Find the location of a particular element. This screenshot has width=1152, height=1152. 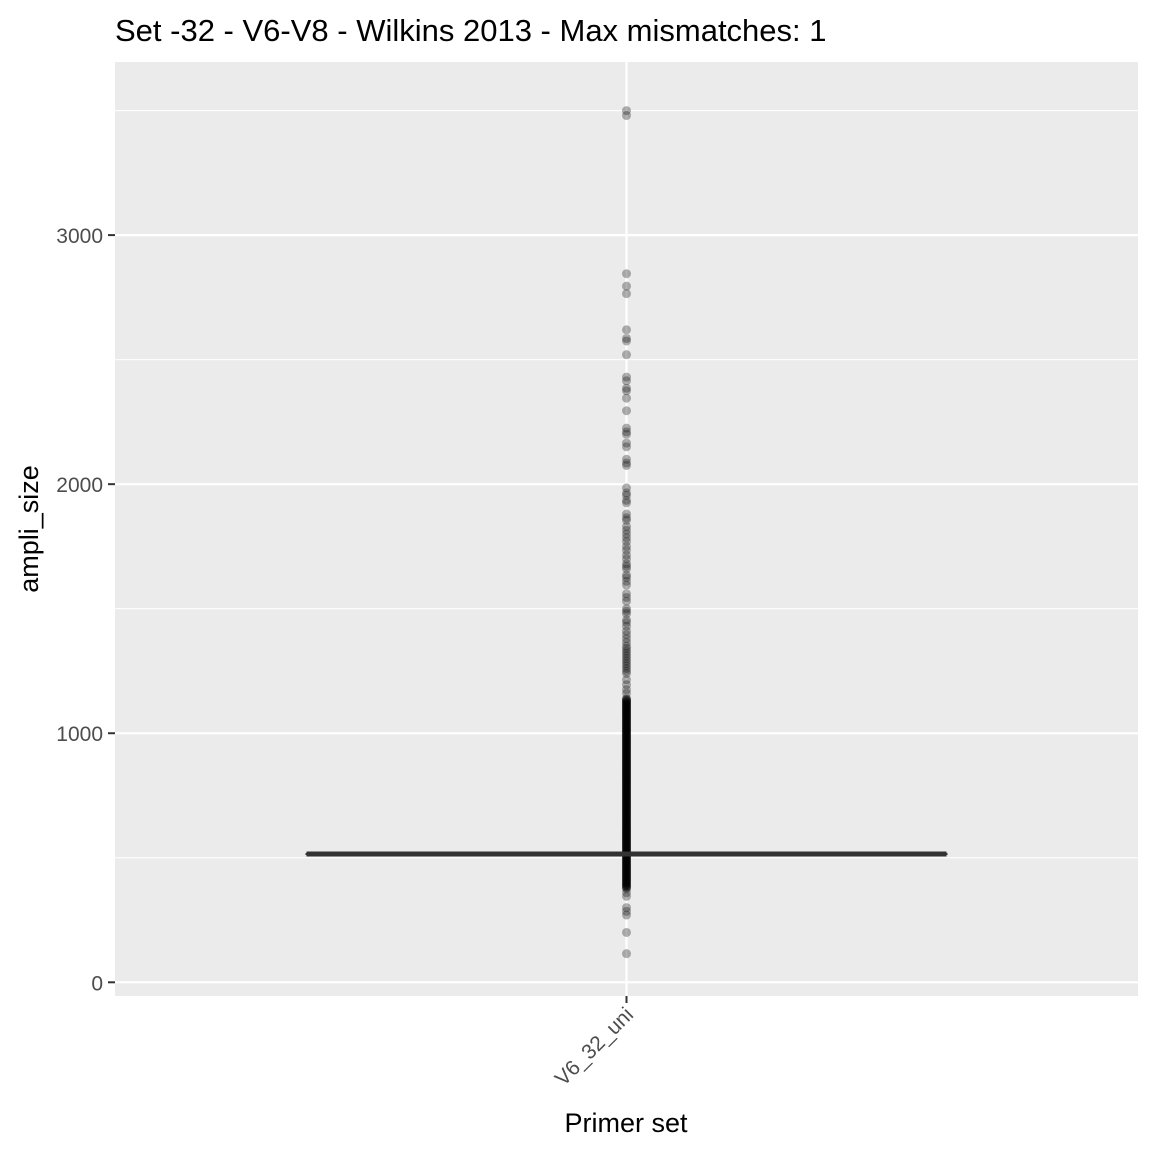

x-axis: V6_32_uni is located at coordinates (594, 1043).